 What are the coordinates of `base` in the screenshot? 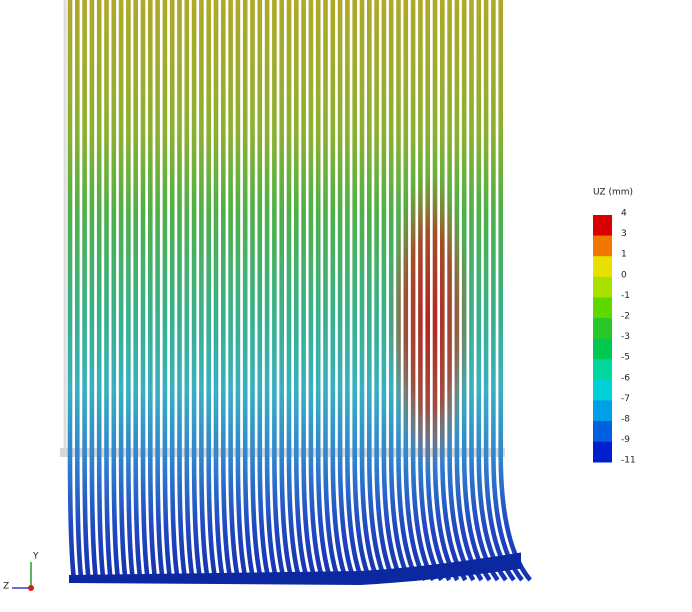 It's located at (295, 569).